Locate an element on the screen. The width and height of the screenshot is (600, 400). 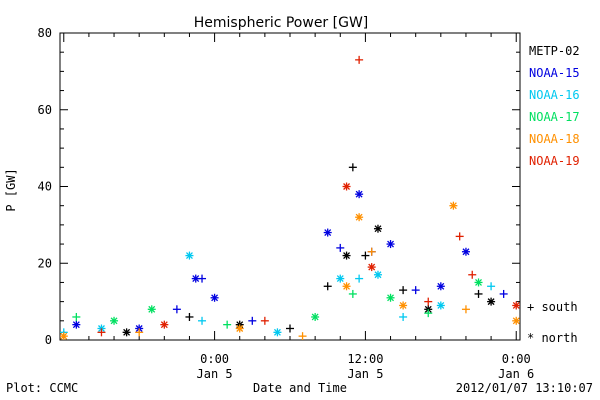
footer-credit: Plot: CCMC is located at coordinates (42, 388).